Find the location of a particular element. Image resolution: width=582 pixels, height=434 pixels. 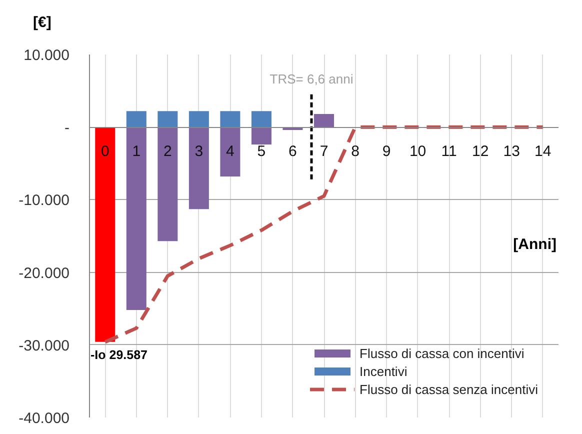

legend-label: Flusso di cassa con incentivi is located at coordinates (442, 353).